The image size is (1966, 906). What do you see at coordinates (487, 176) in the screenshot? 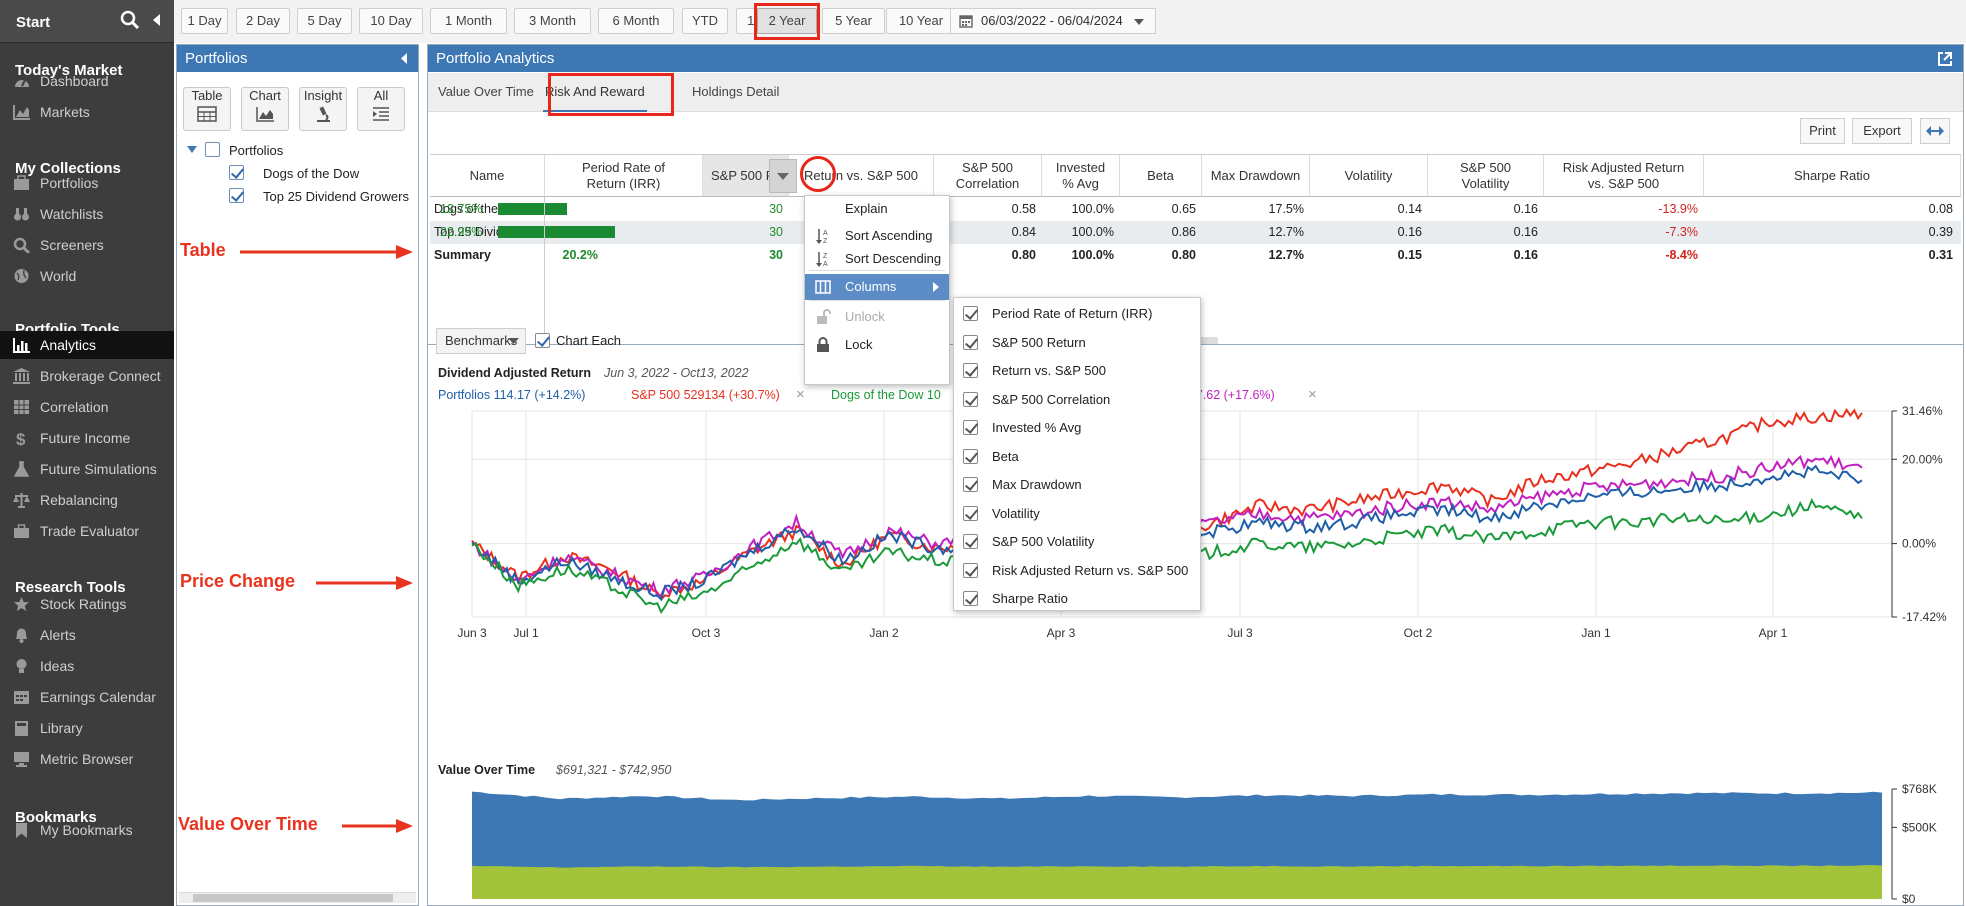
I see `column-header-name: Name` at bounding box center [487, 176].